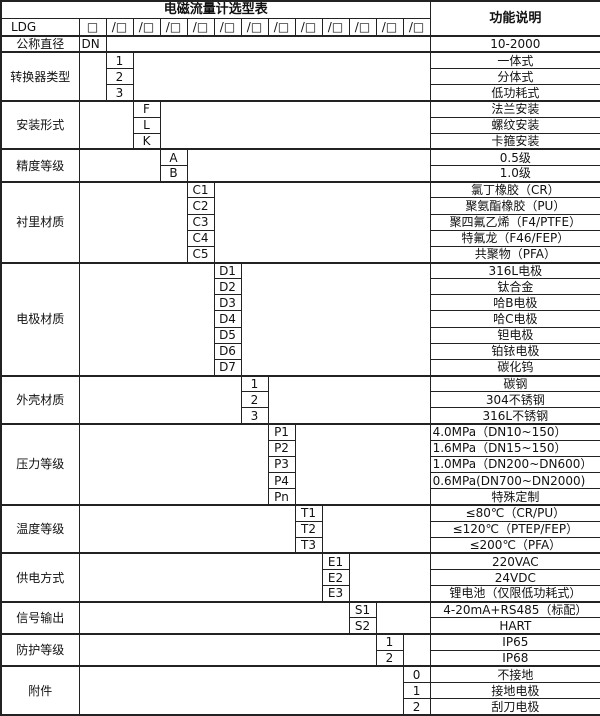  I want to click on table-row: T2 ≤120℃（PTEP/FEP）, so click(300, 529).